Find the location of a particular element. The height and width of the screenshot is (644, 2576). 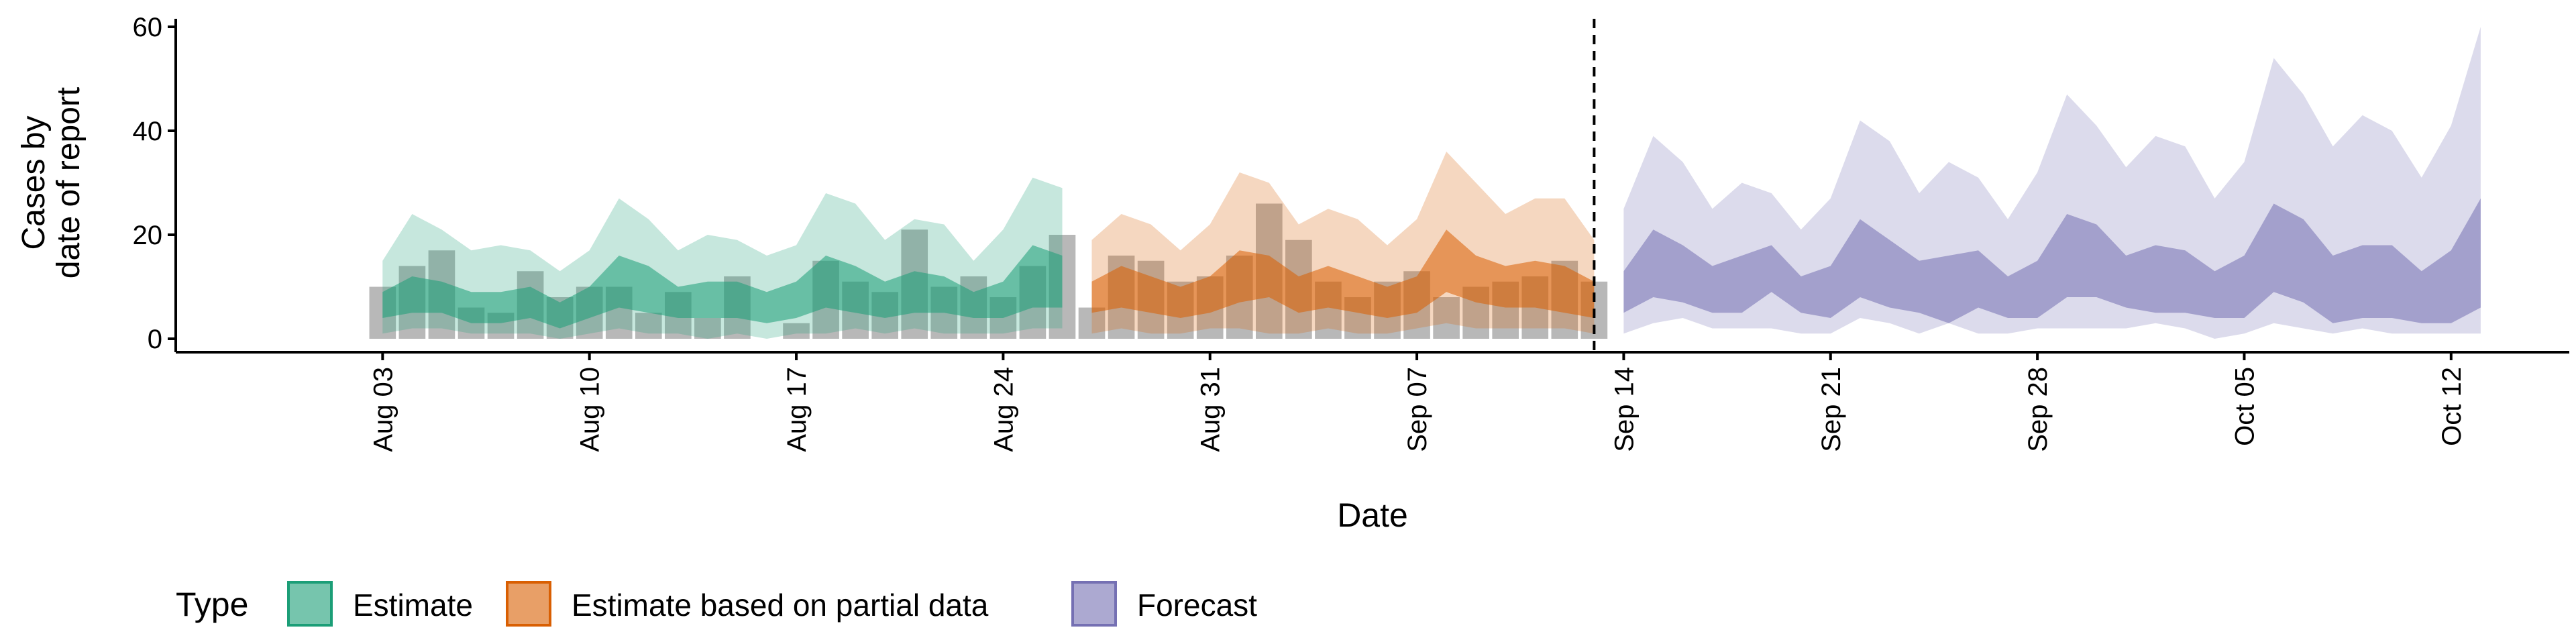

estimate-50-band is located at coordinates (722, 287).